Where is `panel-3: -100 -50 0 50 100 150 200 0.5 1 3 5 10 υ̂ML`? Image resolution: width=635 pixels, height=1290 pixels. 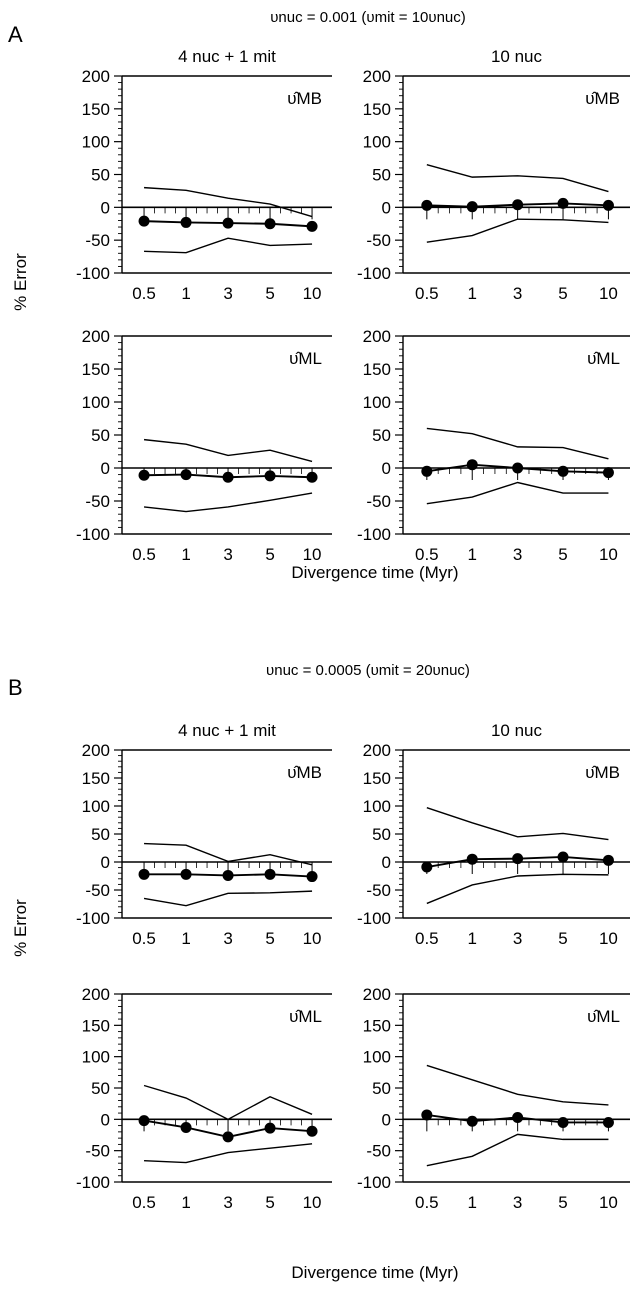 panel-3: -100 -50 0 50 100 150 200 0.5 1 3 5 10 υ̂ML is located at coordinates (204, 445).